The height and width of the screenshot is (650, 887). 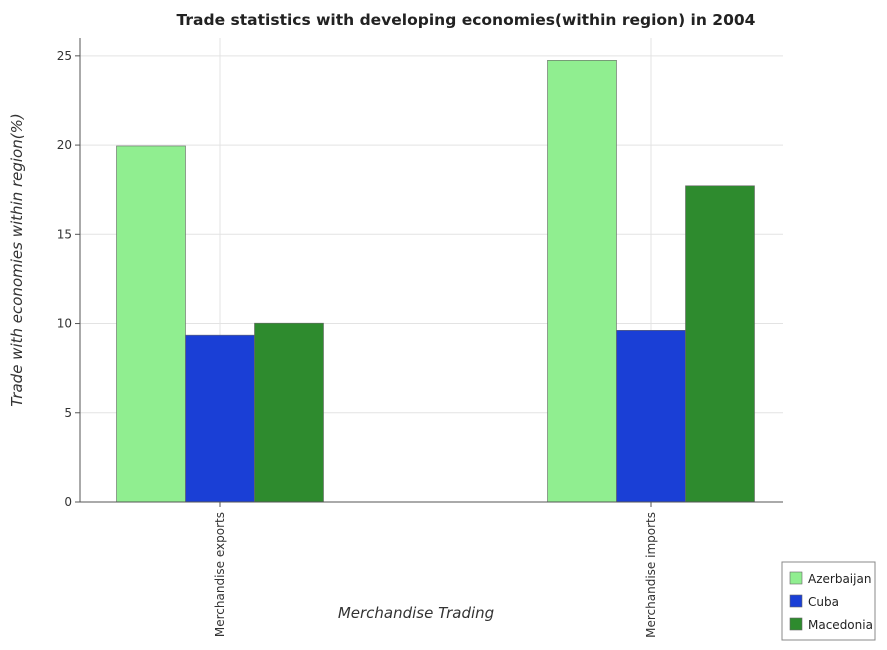 I want to click on y-tick-label: 5, so click(x=68, y=413).